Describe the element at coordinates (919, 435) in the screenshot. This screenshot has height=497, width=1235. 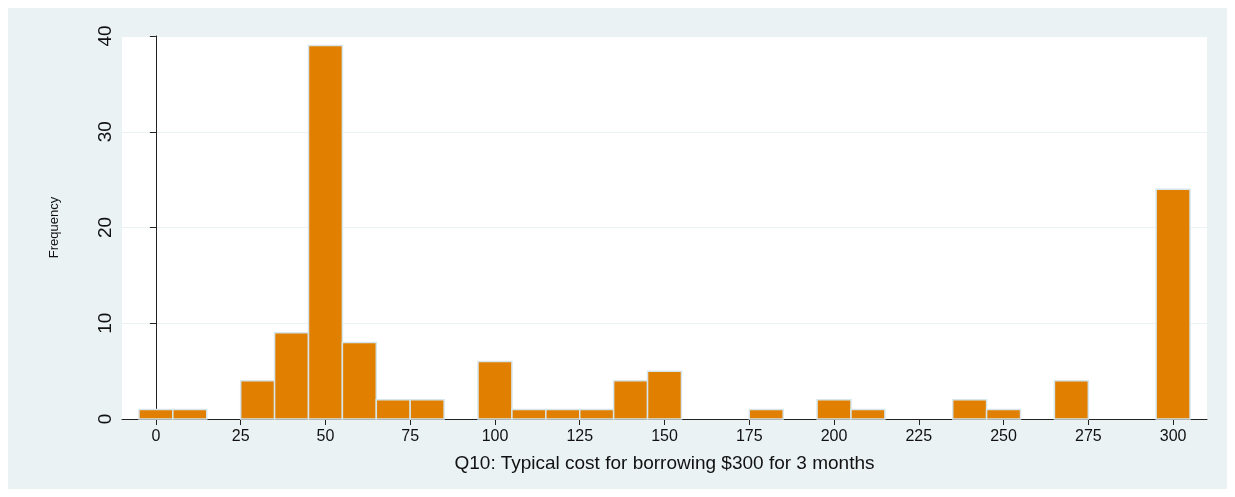
I see `x-tick-label: 225` at that location.